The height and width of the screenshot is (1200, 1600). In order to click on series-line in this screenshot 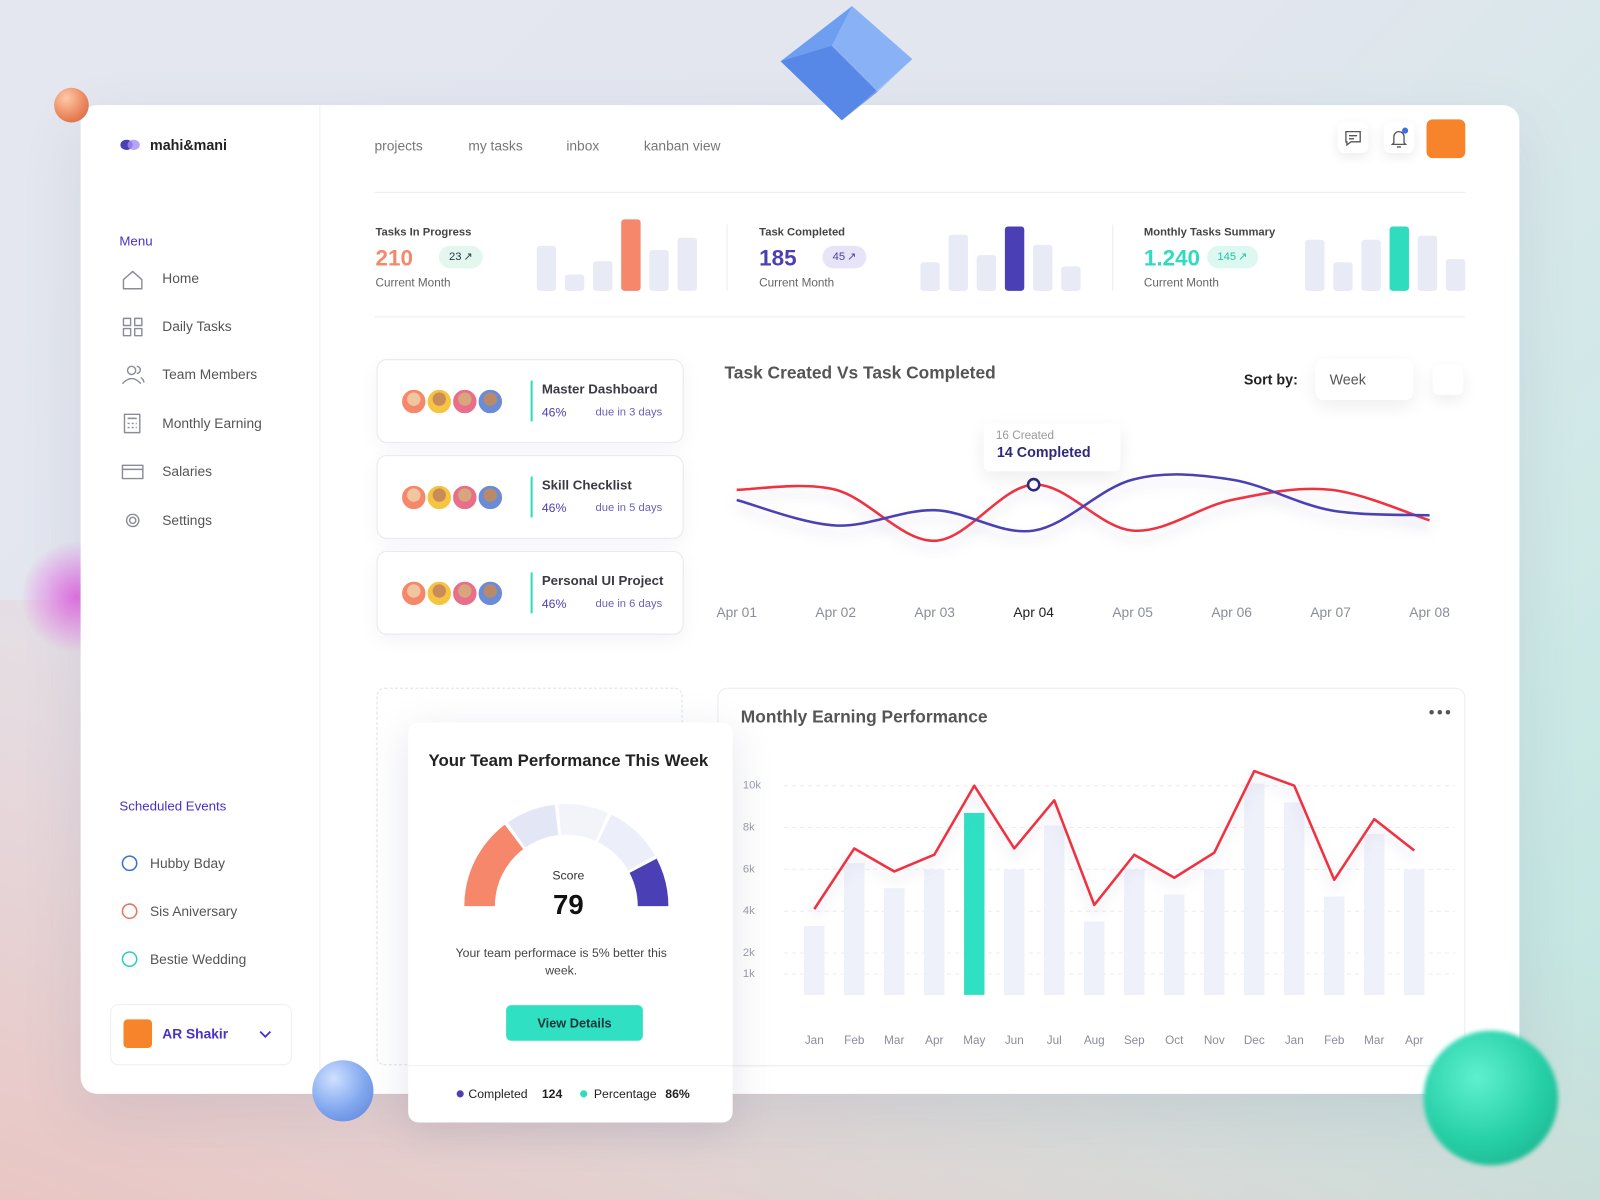, I will do `click(1114, 839)`.